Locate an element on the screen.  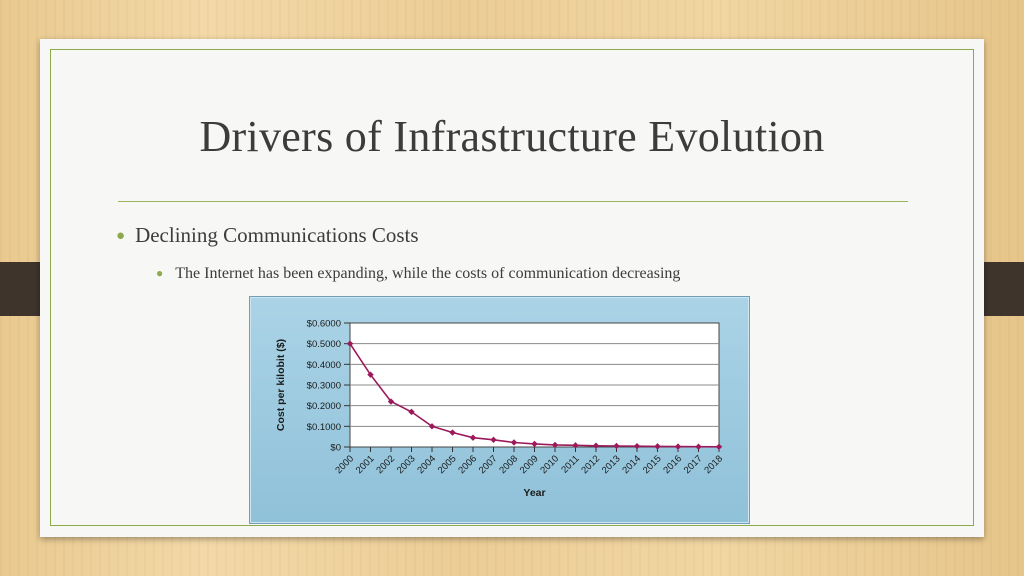
x-tick-label: 2005 is located at coordinates (447, 464).